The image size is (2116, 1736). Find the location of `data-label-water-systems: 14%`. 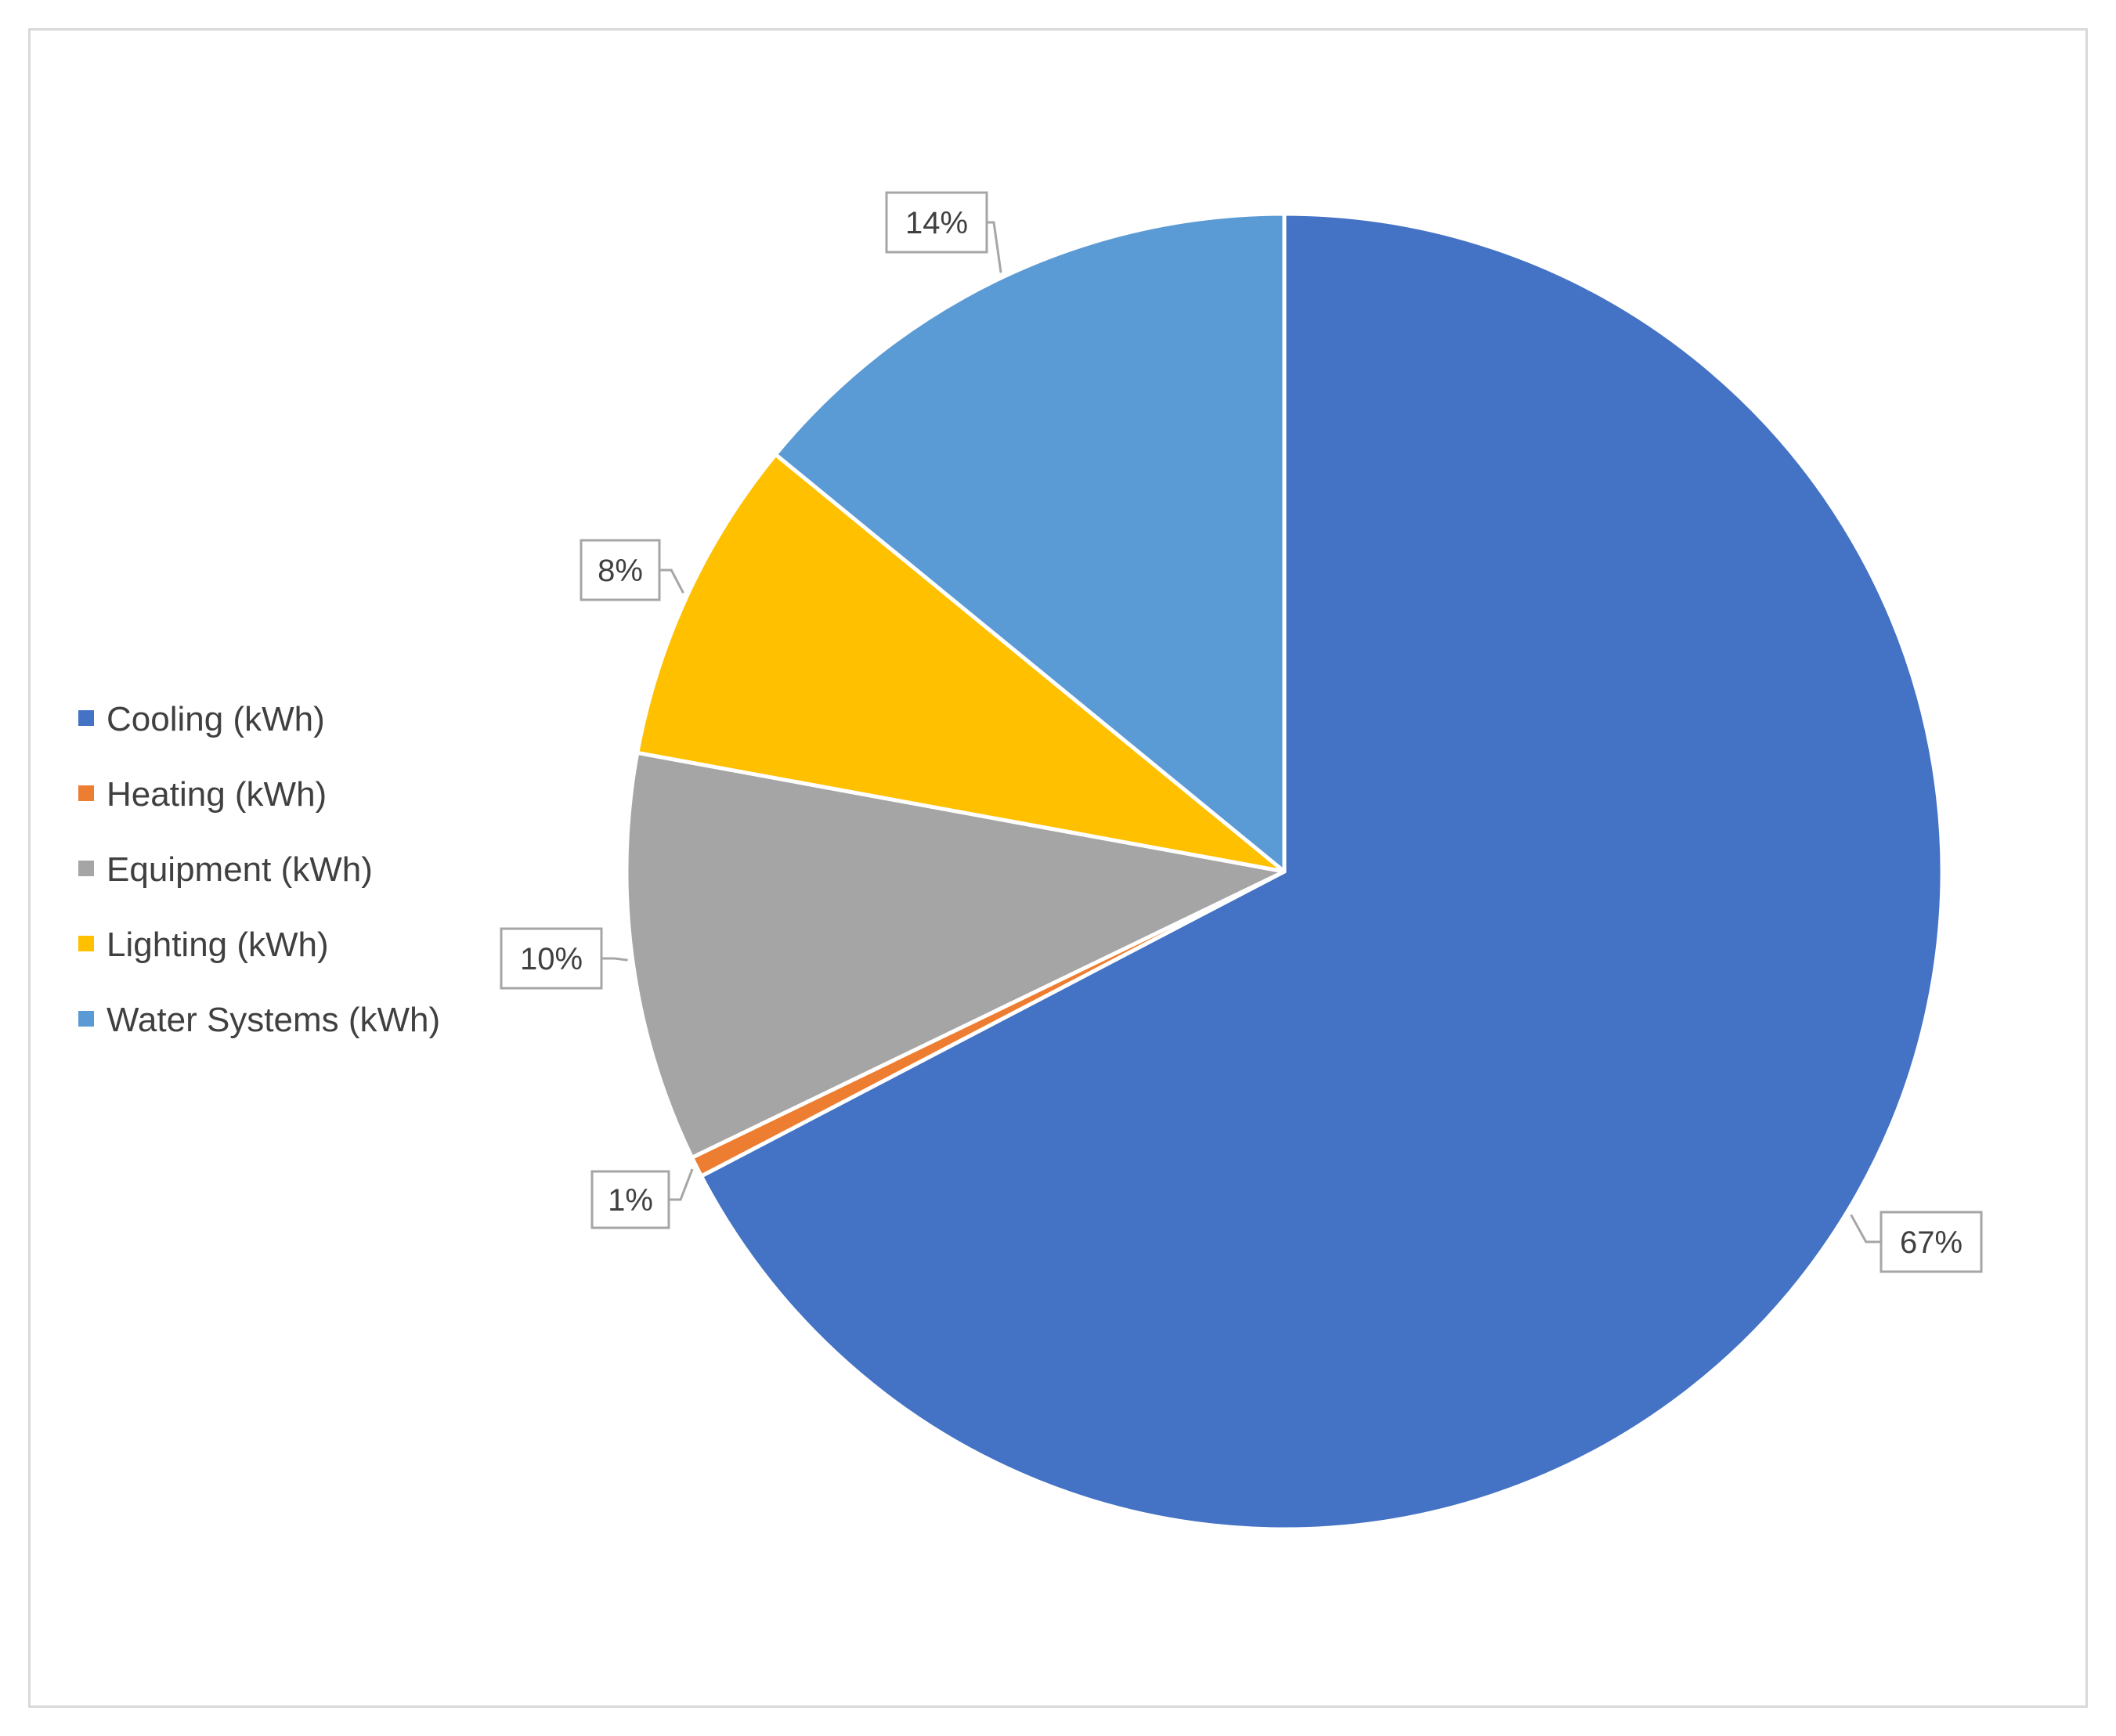

data-label-water-systems: 14% is located at coordinates (944, 232).